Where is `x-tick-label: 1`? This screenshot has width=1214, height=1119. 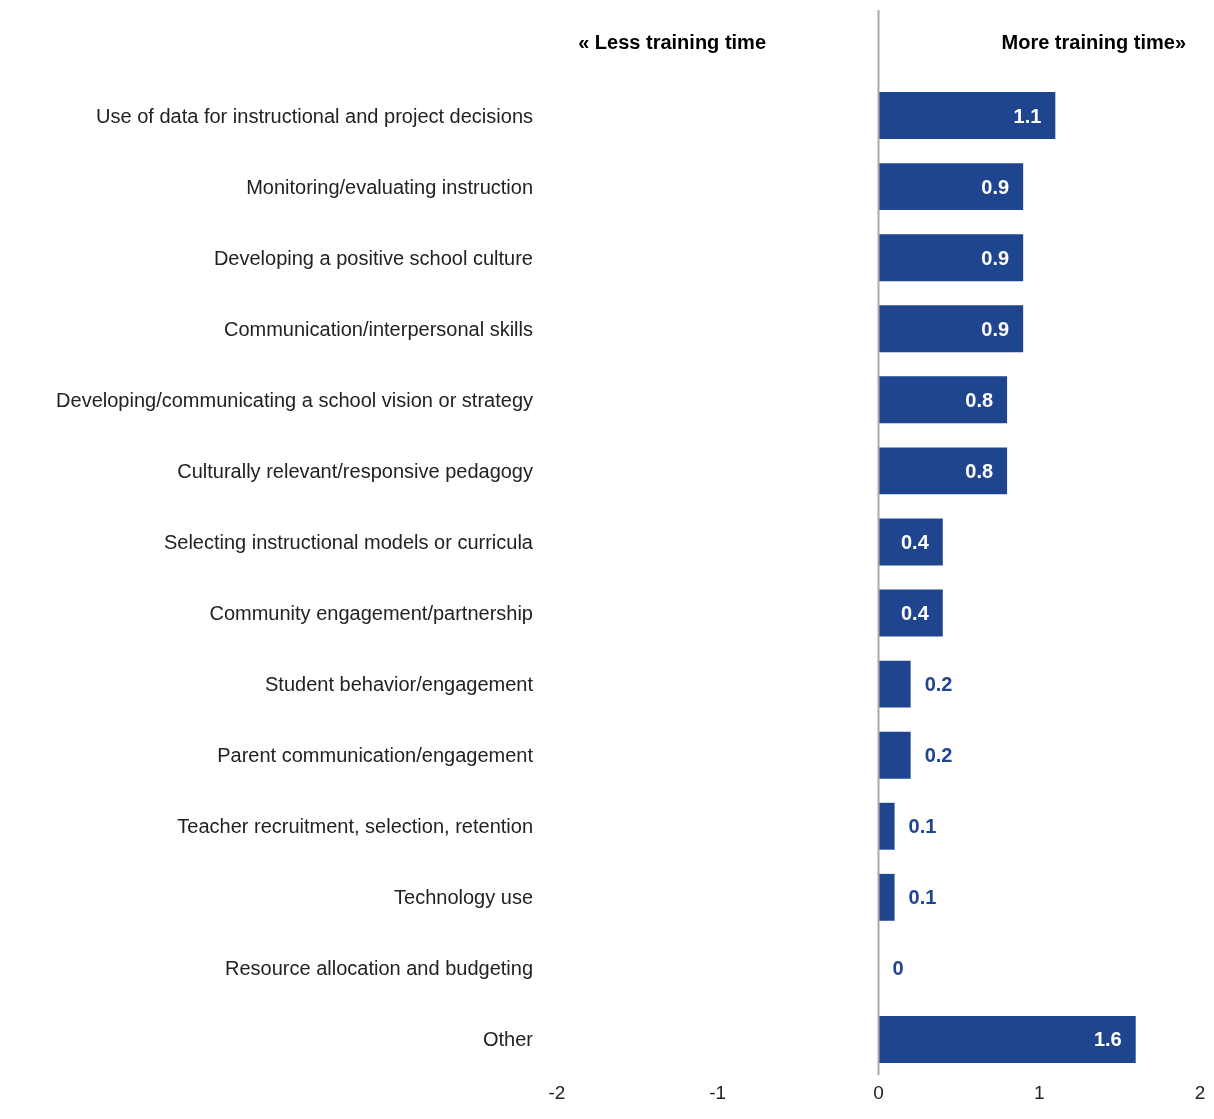
x-tick-label: 1 is located at coordinates (1039, 1092).